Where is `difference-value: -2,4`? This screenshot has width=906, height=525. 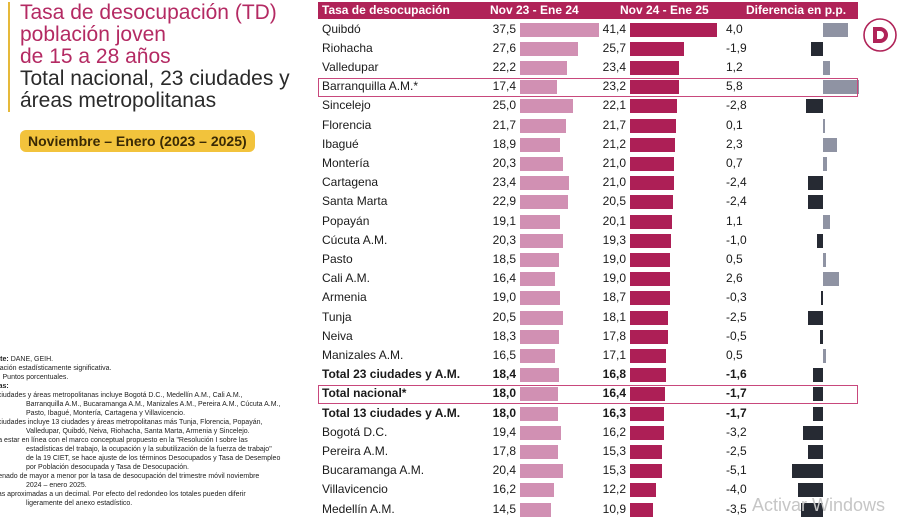 difference-value: -2,4 is located at coordinates (736, 201).